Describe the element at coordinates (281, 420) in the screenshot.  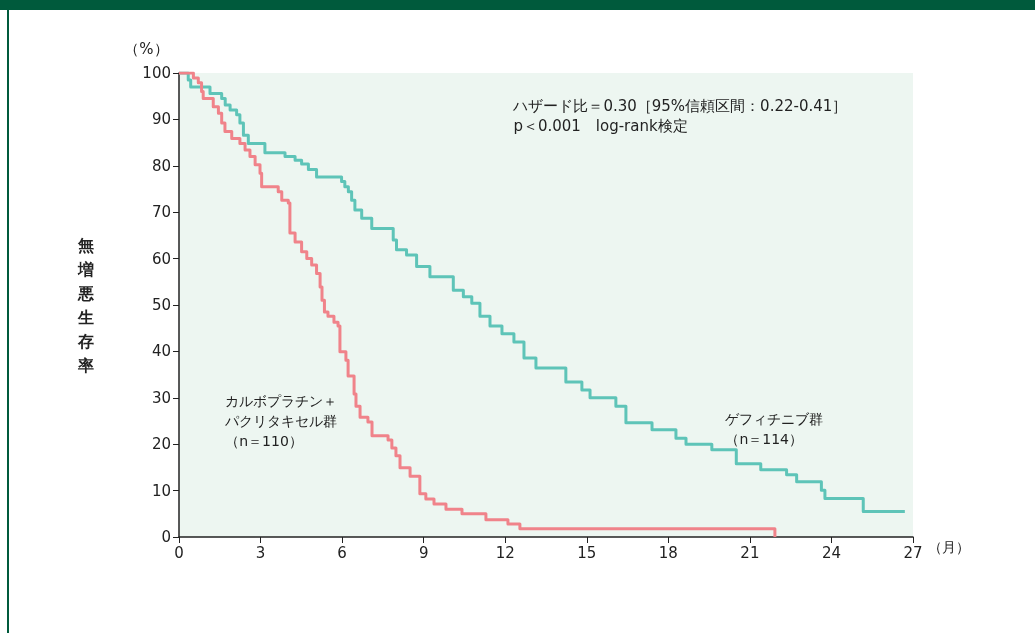
I see `series-label: カルボプラチン＋パクリタキセル群（n＝110）` at that location.